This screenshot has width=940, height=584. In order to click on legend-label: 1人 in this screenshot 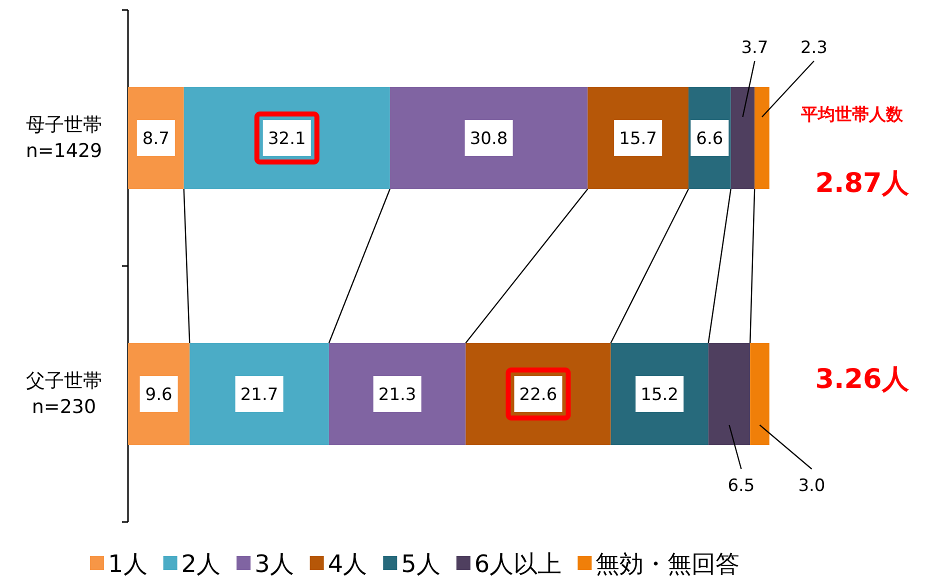, I will do `click(128, 564)`.